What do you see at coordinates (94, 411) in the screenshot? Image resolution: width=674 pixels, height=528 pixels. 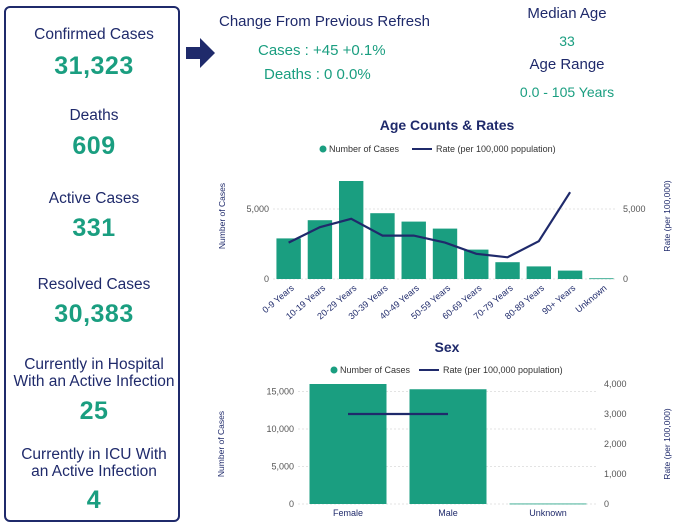 I see `hospital-value: 25` at bounding box center [94, 411].